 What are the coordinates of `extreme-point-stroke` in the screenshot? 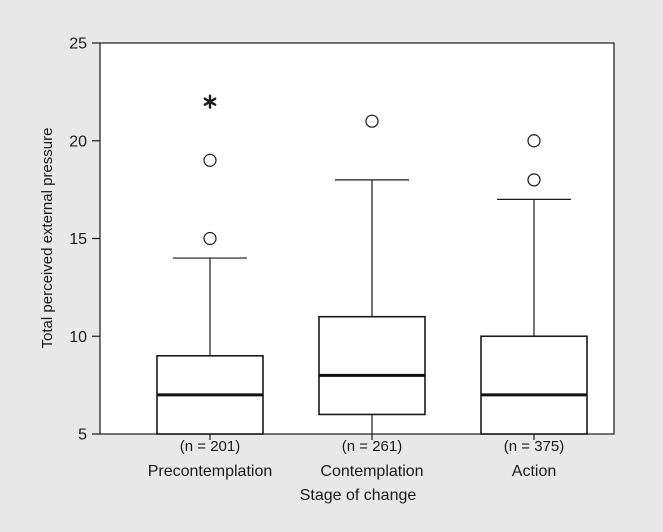 It's located at (210, 101).